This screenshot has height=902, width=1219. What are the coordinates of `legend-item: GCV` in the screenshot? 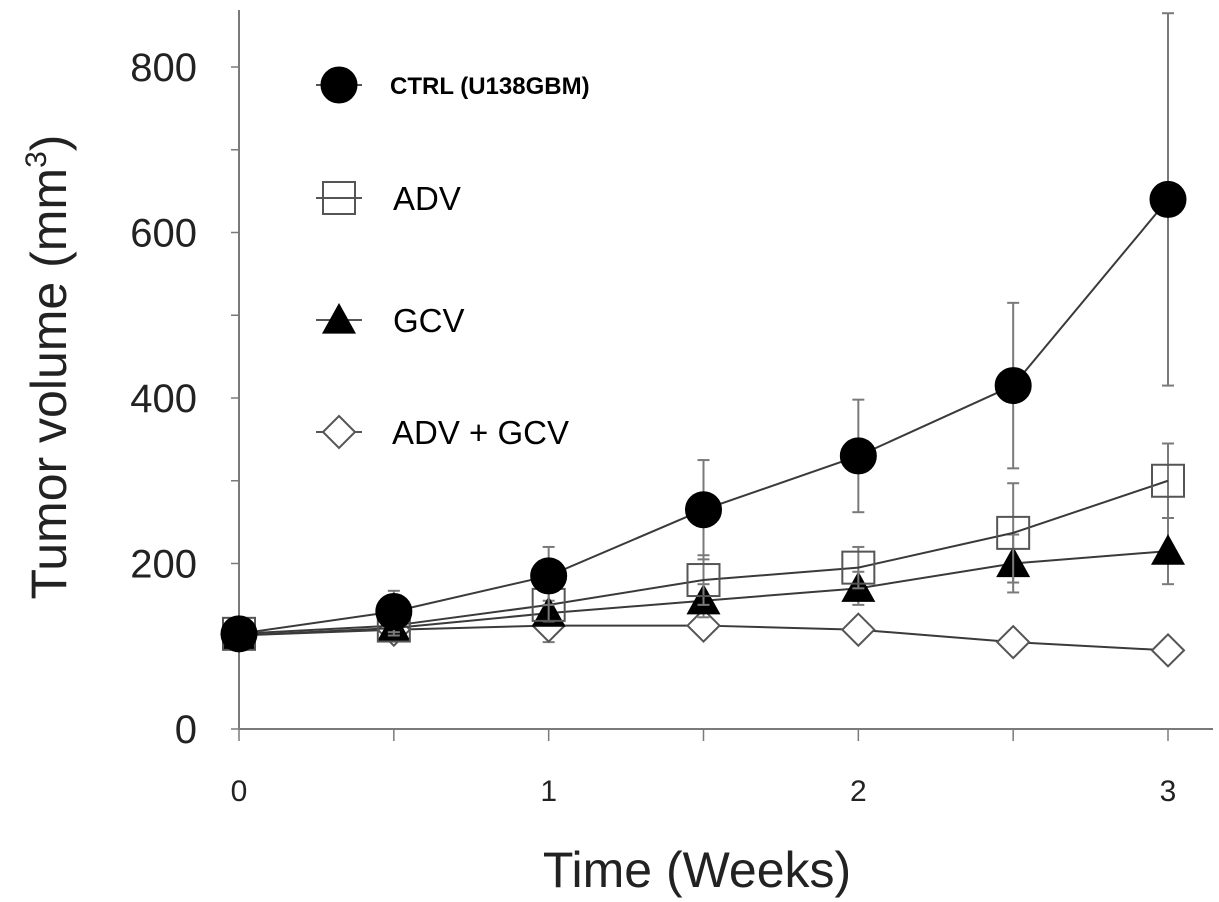 It's located at (390, 320).